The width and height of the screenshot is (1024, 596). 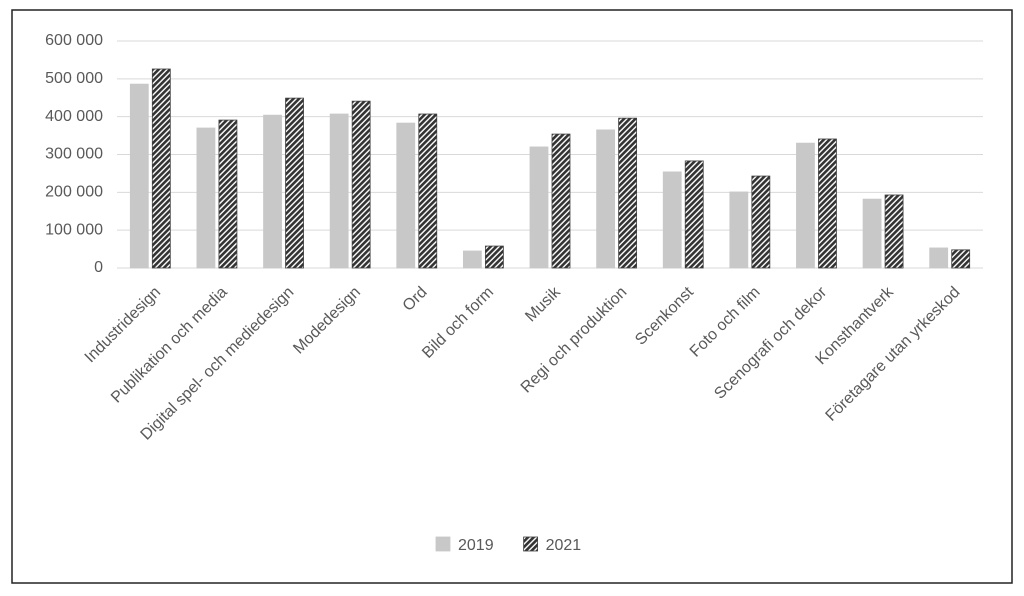 What do you see at coordinates (74, 116) in the screenshot?
I see `y-tick-label: 400 000` at bounding box center [74, 116].